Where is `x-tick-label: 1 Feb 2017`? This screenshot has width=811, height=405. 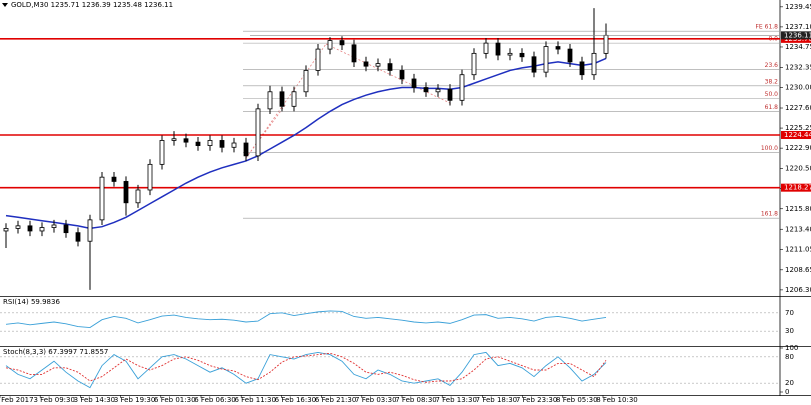 x-tick-label: 1 Feb 2017 is located at coordinates (17, 400).